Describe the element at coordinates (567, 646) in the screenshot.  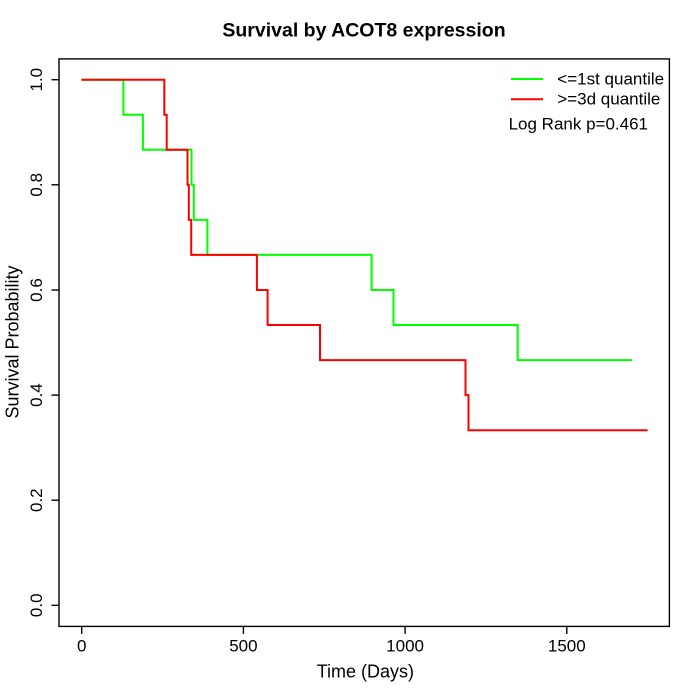
I see `svg-text: 1500` at that location.